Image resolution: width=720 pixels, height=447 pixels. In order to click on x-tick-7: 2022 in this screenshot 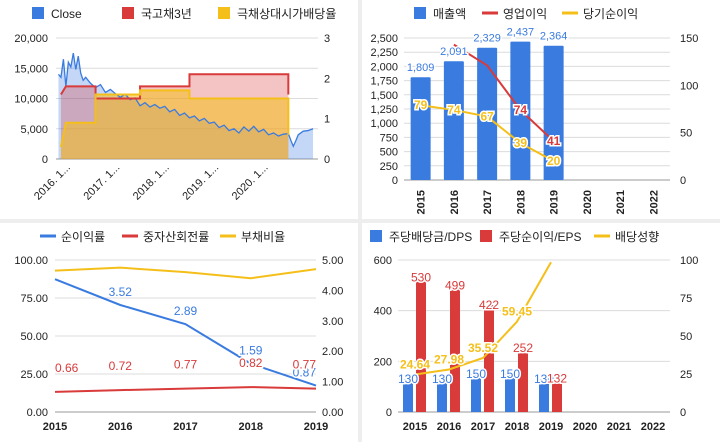, I will do `click(654, 202)`.